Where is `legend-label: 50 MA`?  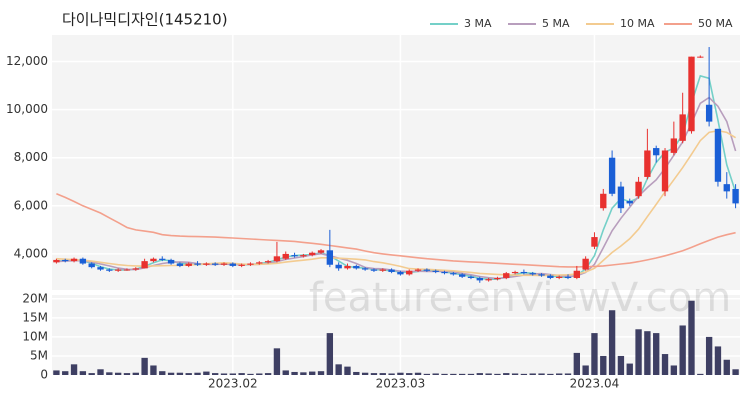
legend-label: 50 MA is located at coordinates (715, 23).